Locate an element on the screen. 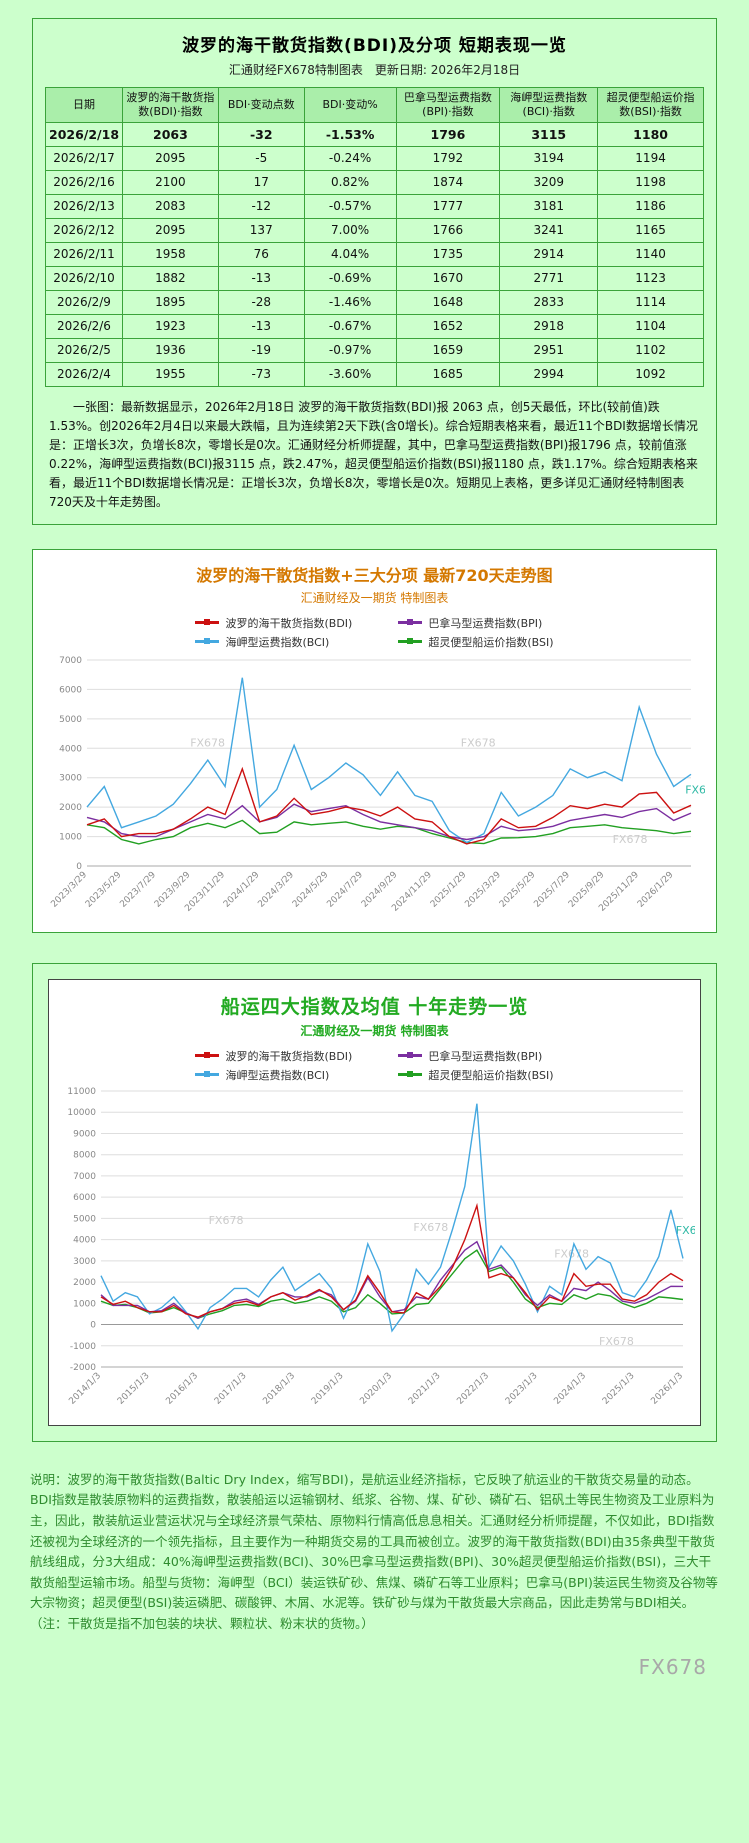 The image size is (749, 1843). table-cell: 3181 is located at coordinates (549, 206).